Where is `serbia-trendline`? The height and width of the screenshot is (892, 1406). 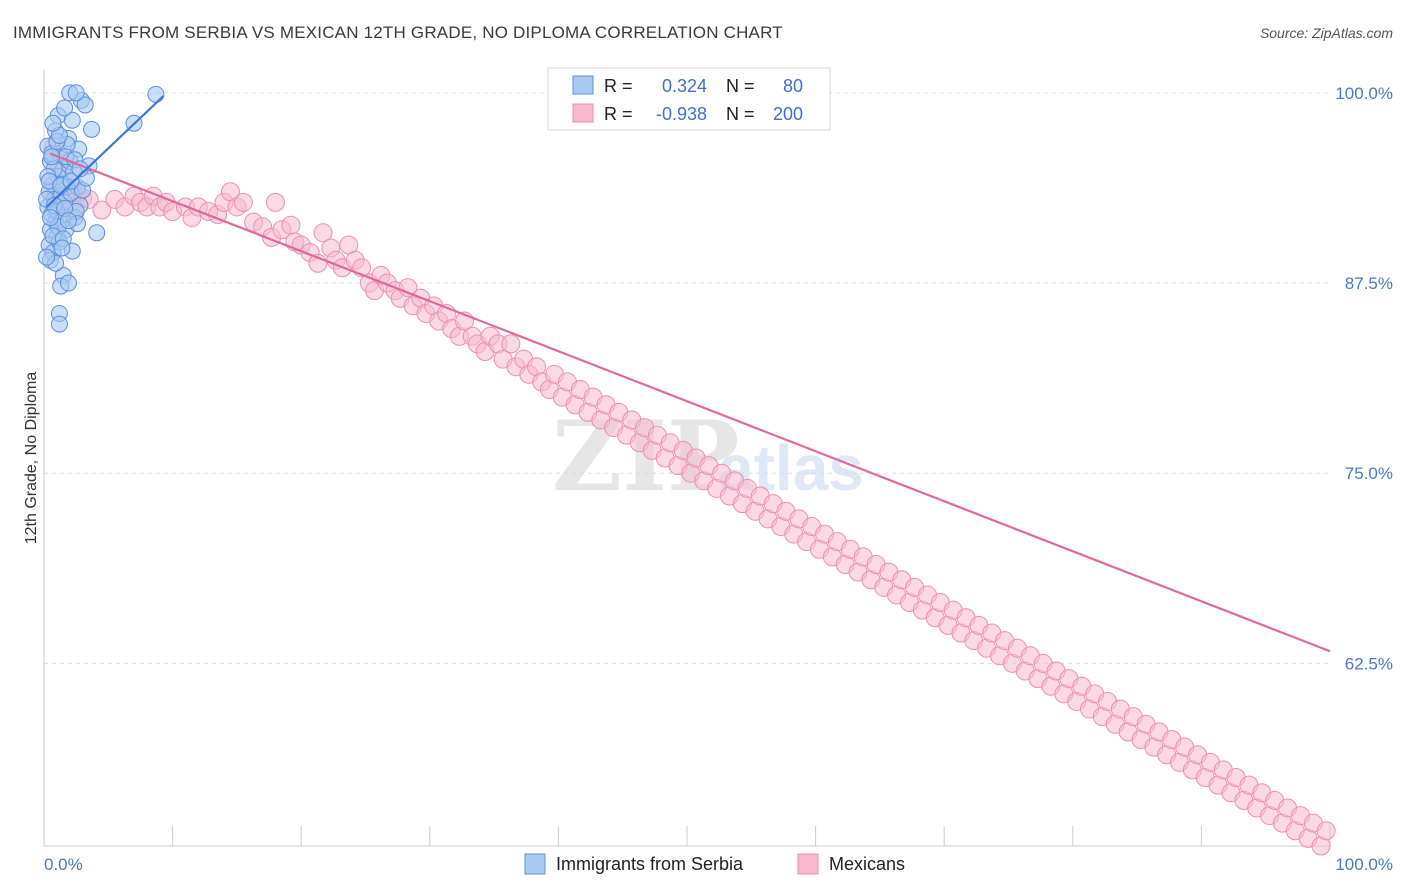
serbia-trendline is located at coordinates (105, 151).